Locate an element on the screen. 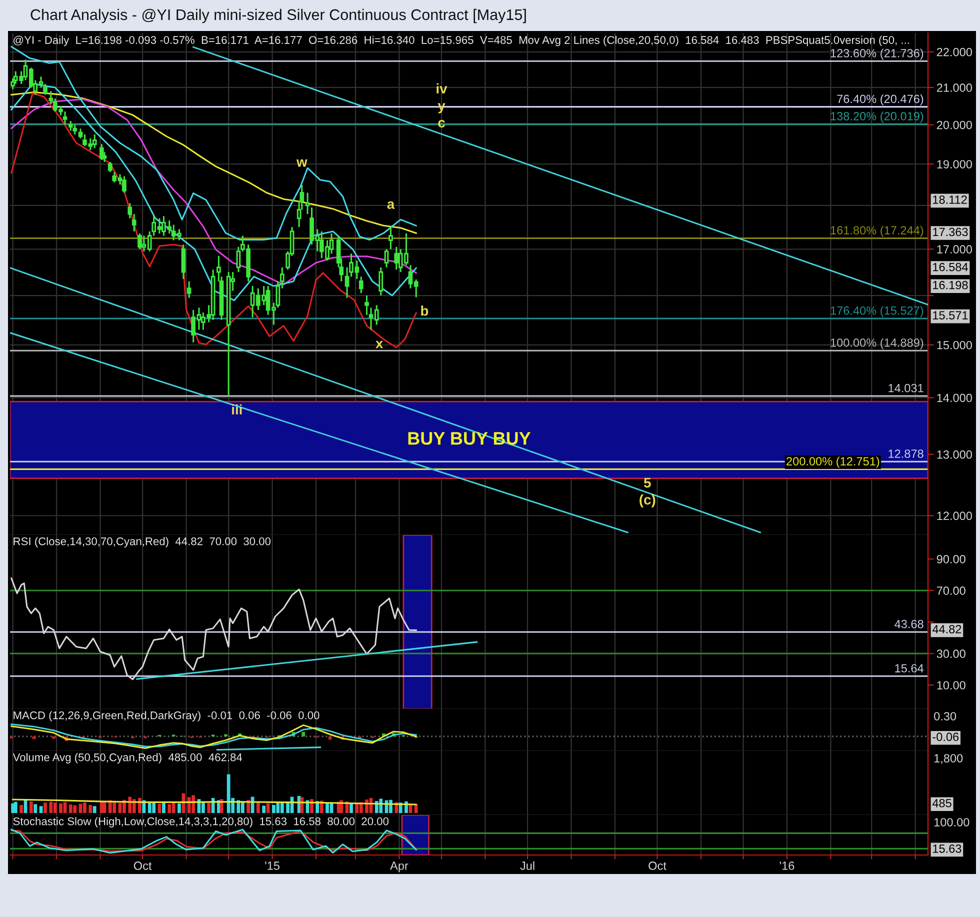  annotation: b is located at coordinates (424, 311).